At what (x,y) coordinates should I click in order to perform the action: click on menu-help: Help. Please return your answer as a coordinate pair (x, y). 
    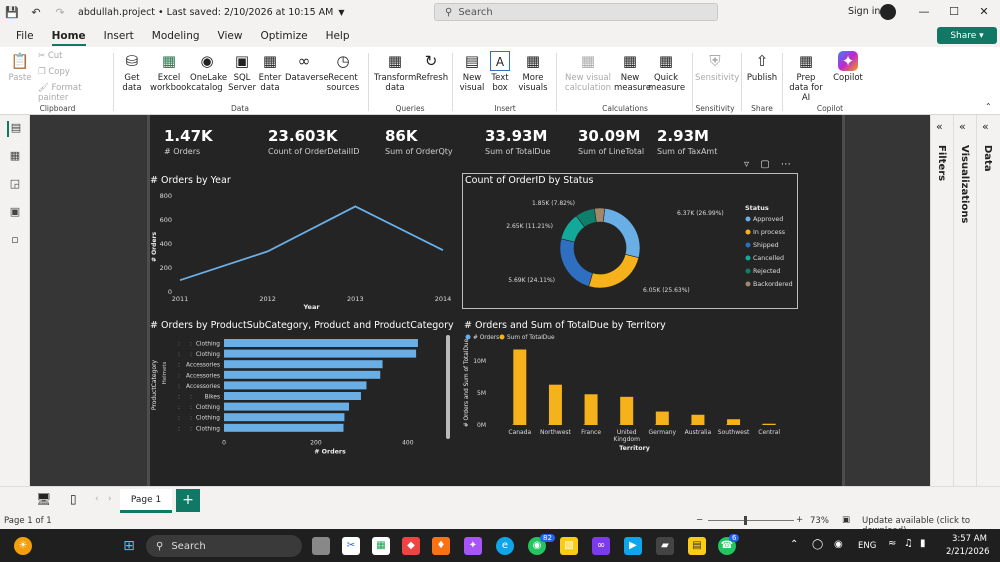
    Looking at the image, I should click on (337, 36).